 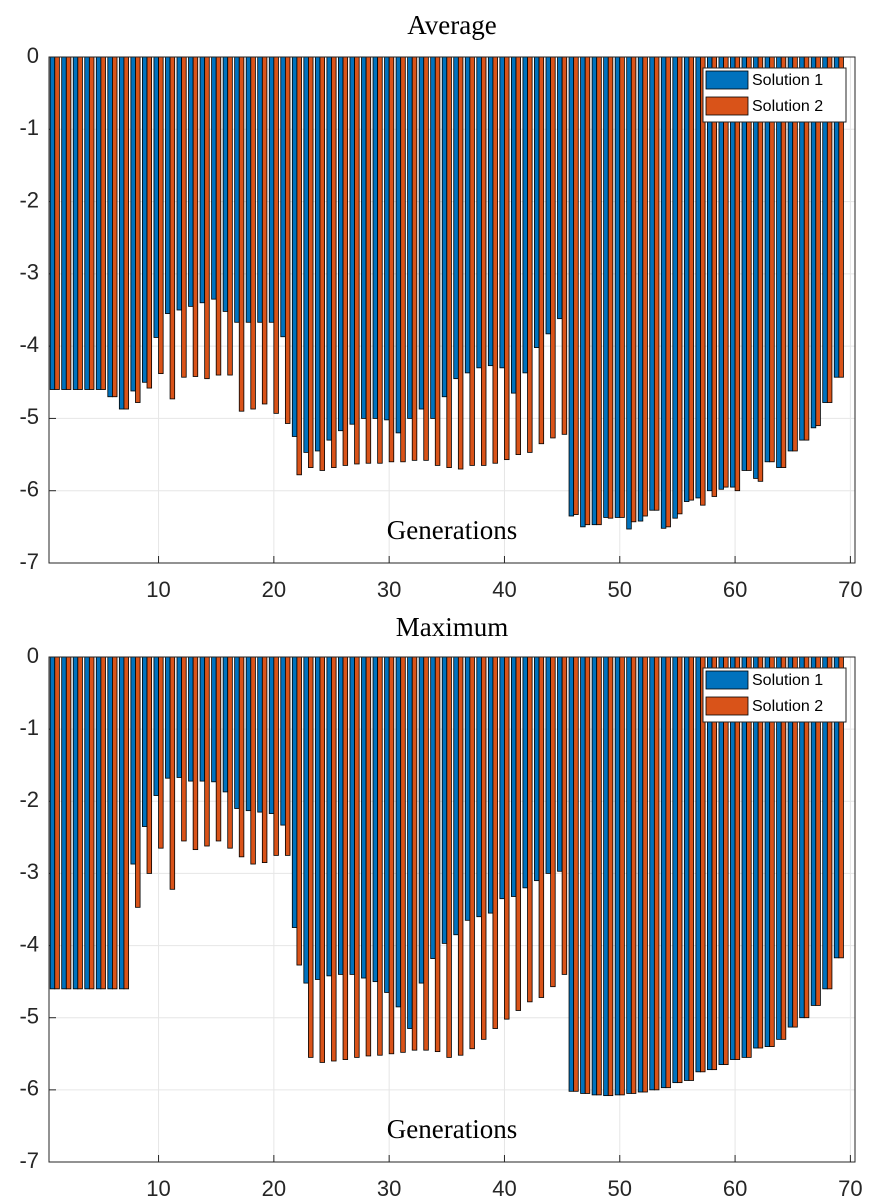 I want to click on y-tick-label: -7, so click(x=29, y=1160).